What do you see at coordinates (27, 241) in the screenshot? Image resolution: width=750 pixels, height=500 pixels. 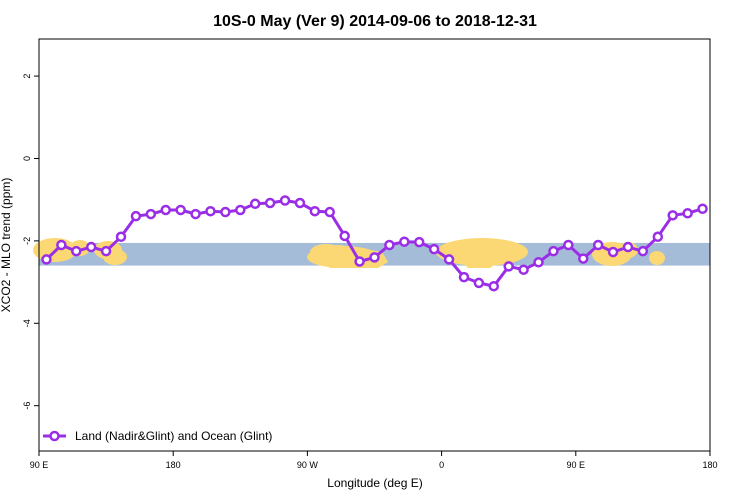 I see `y-tick-label: -2` at bounding box center [27, 241].